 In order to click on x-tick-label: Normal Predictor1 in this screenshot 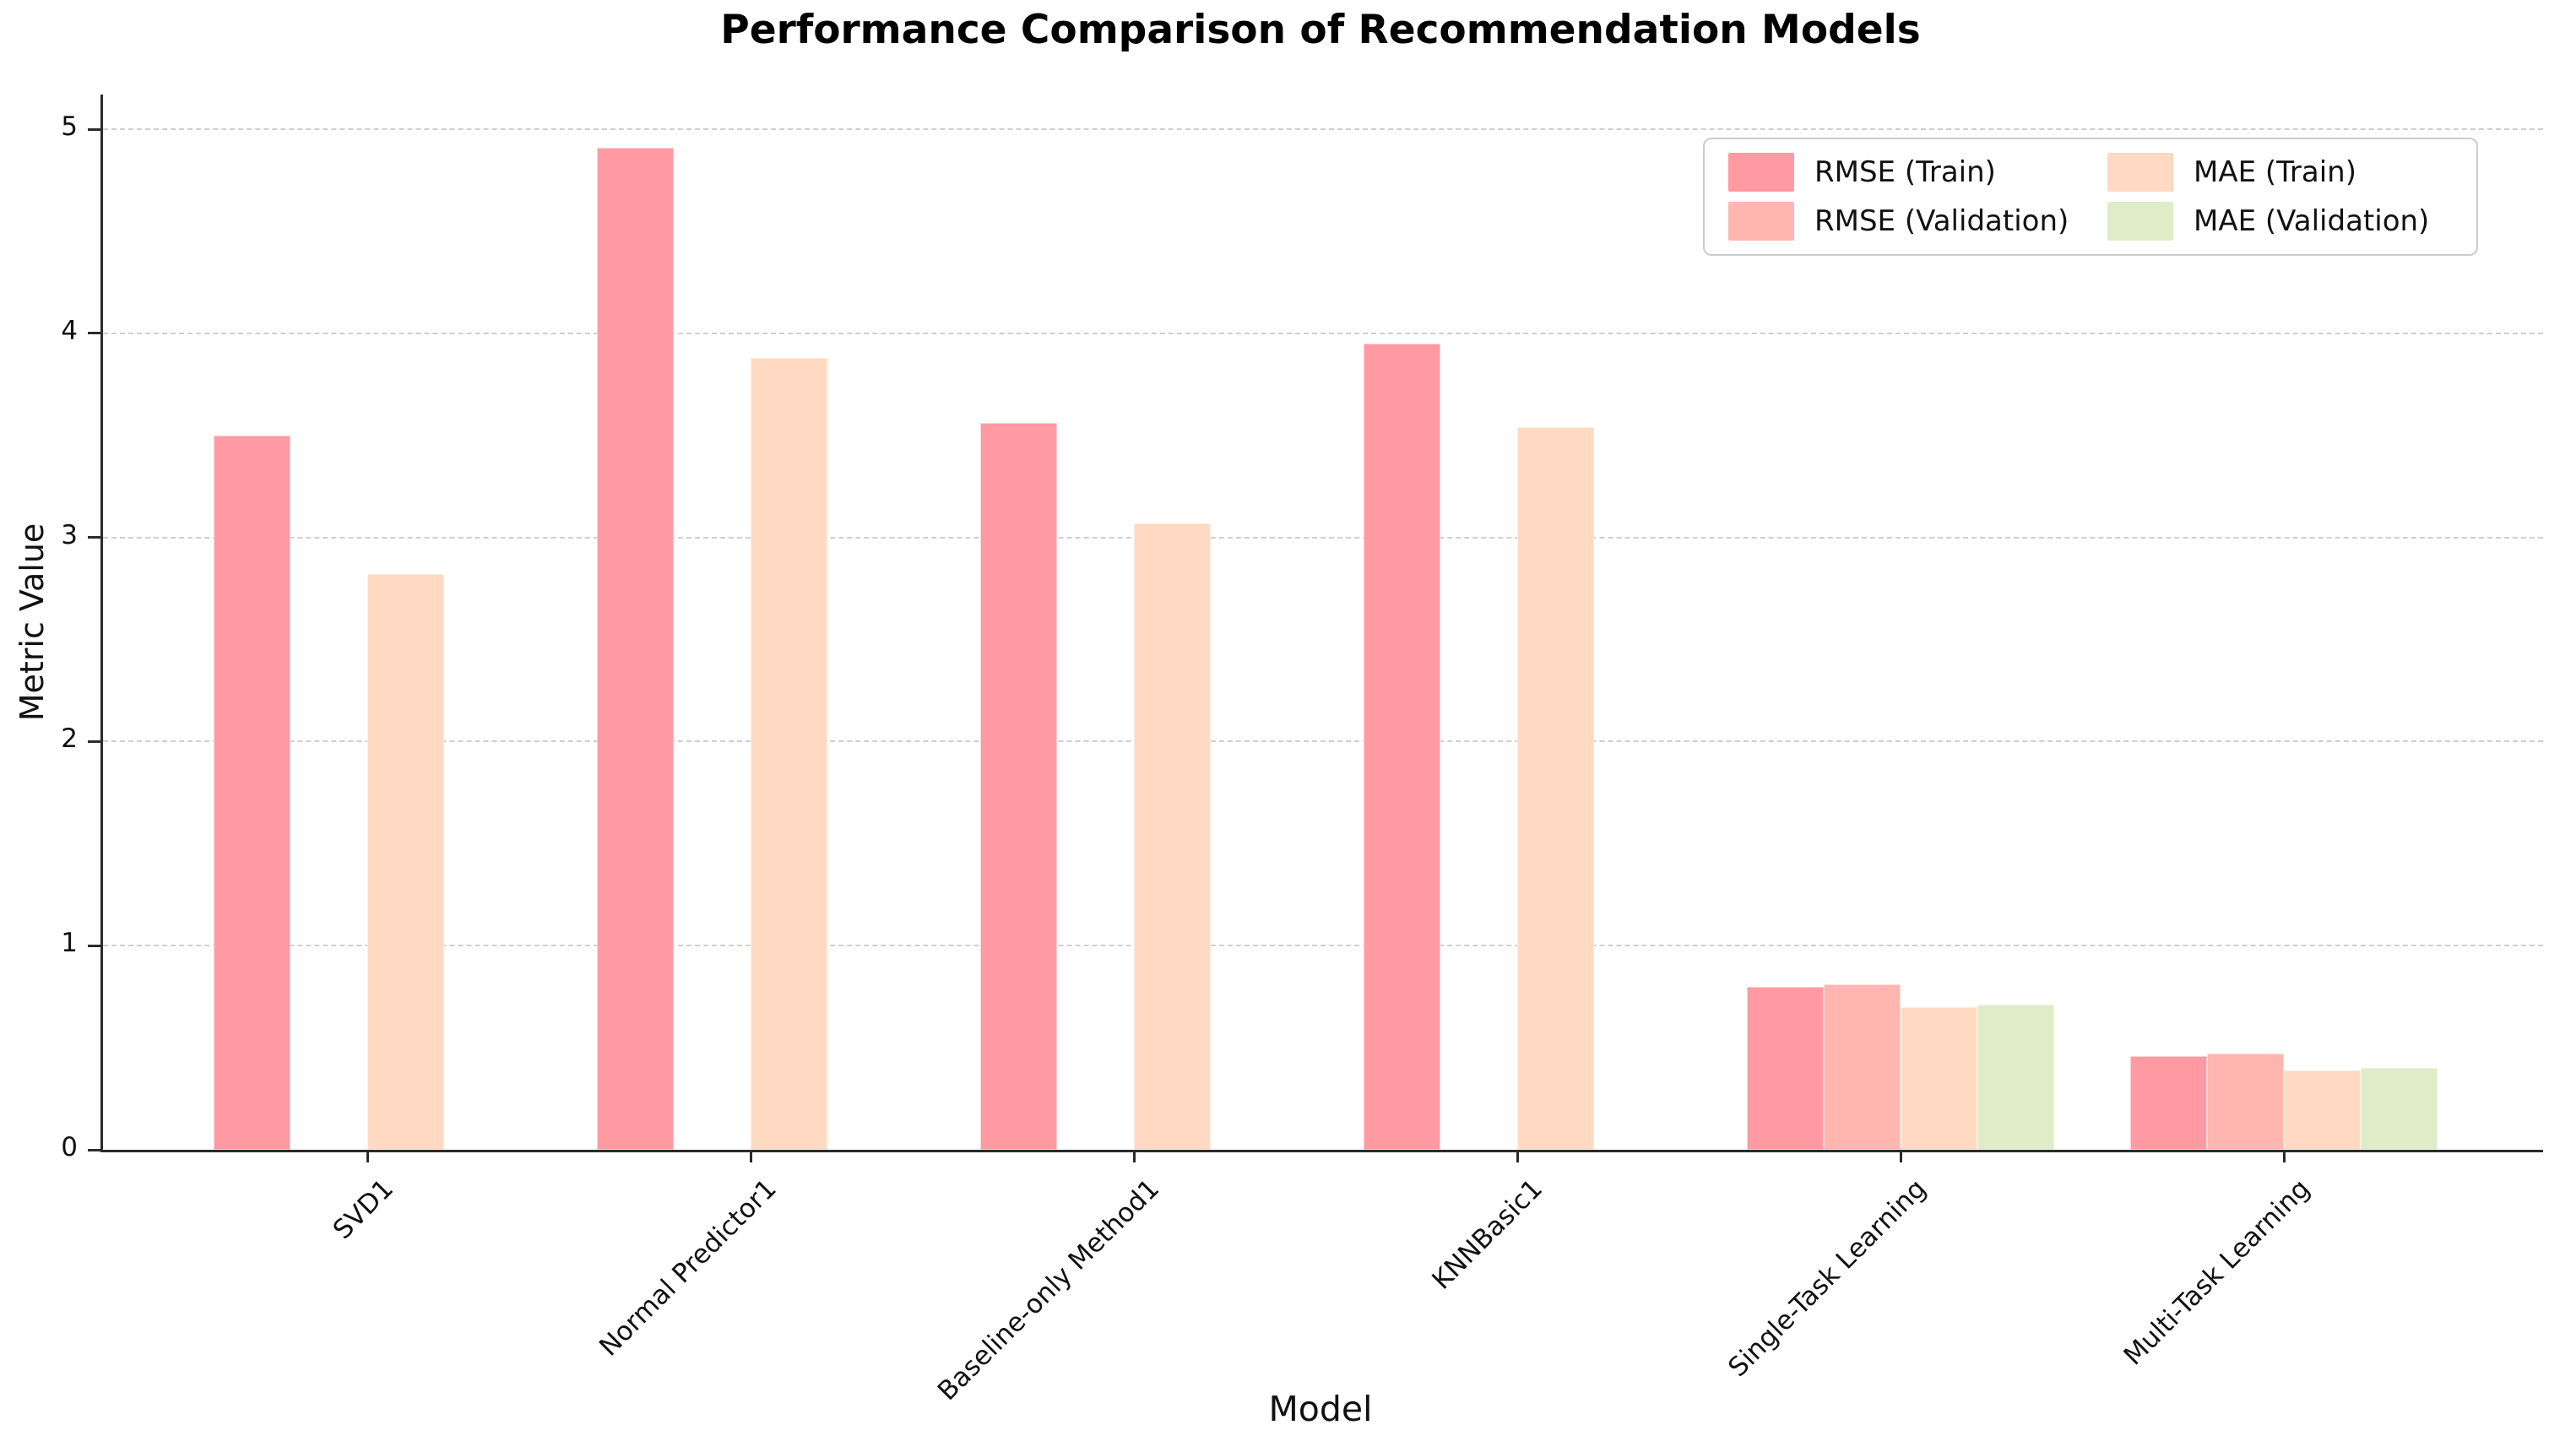, I will do `click(688, 1268)`.